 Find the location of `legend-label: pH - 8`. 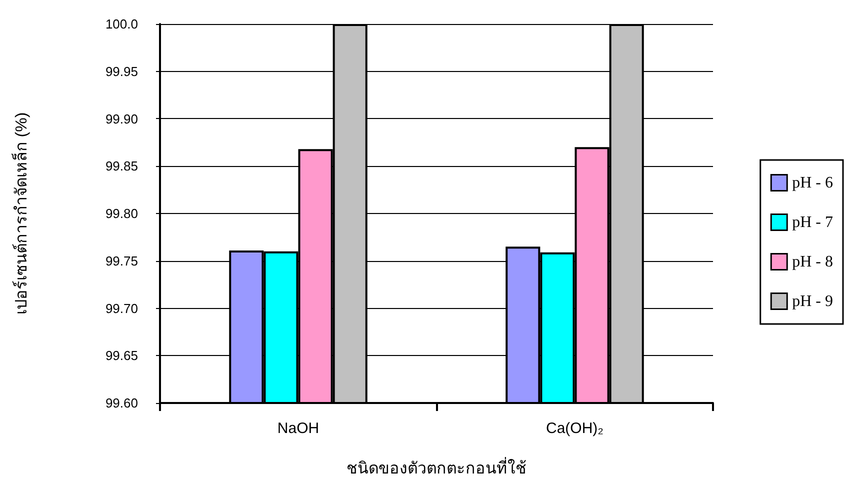

legend-label: pH - 8 is located at coordinates (813, 261).